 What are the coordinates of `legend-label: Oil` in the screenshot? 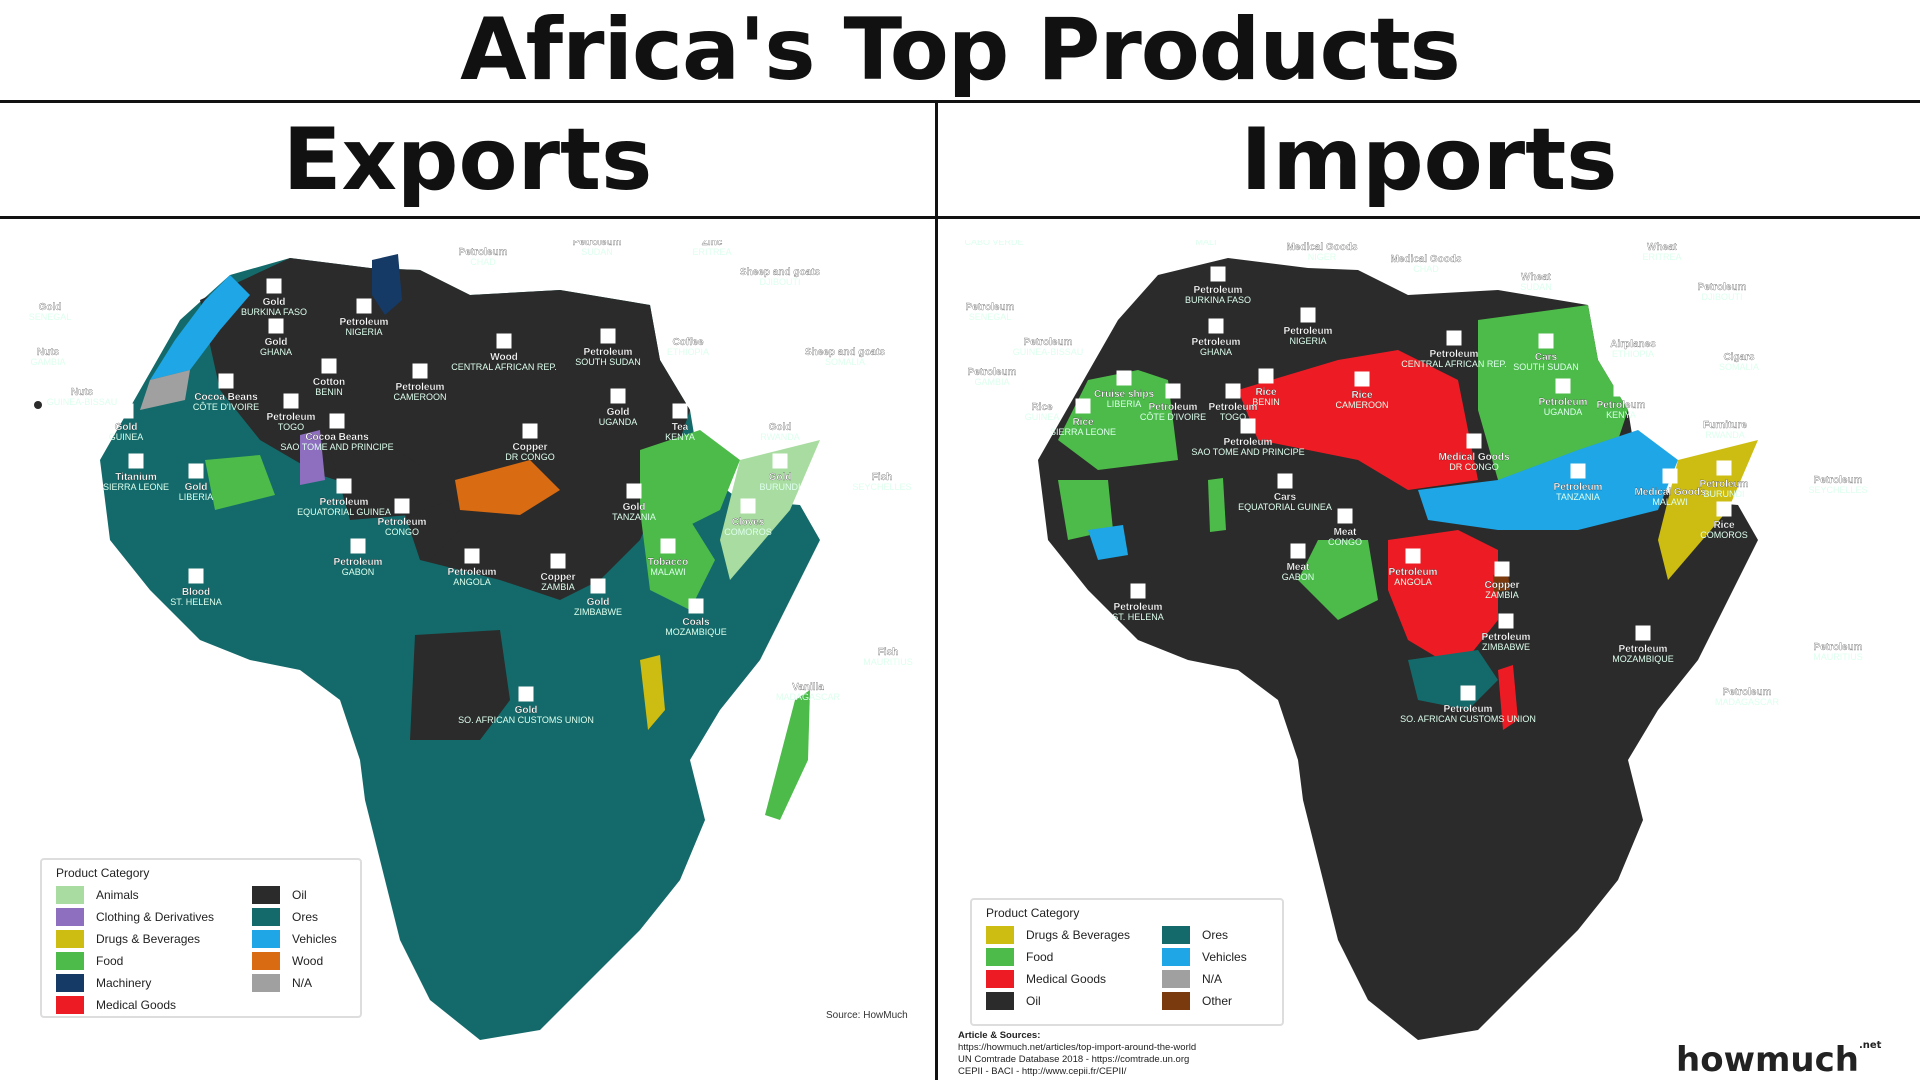 It's located at (1033, 1001).